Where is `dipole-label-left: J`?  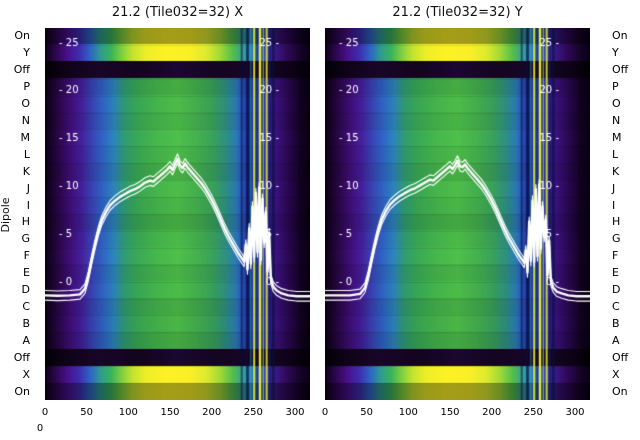 dipole-label-left: J is located at coordinates (28, 188).